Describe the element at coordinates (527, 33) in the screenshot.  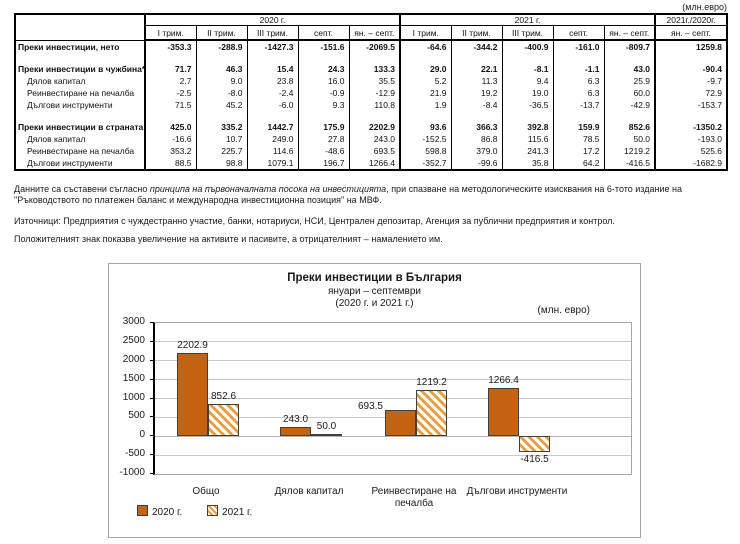
I see `q3-2021-header: III трим.` at that location.